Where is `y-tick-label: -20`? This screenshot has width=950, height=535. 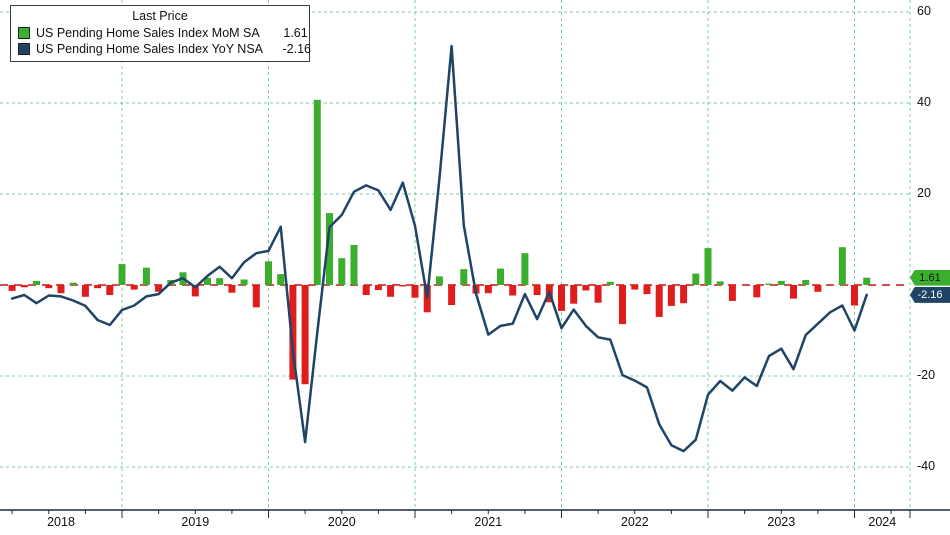
y-tick-label: -20 is located at coordinates (926, 375).